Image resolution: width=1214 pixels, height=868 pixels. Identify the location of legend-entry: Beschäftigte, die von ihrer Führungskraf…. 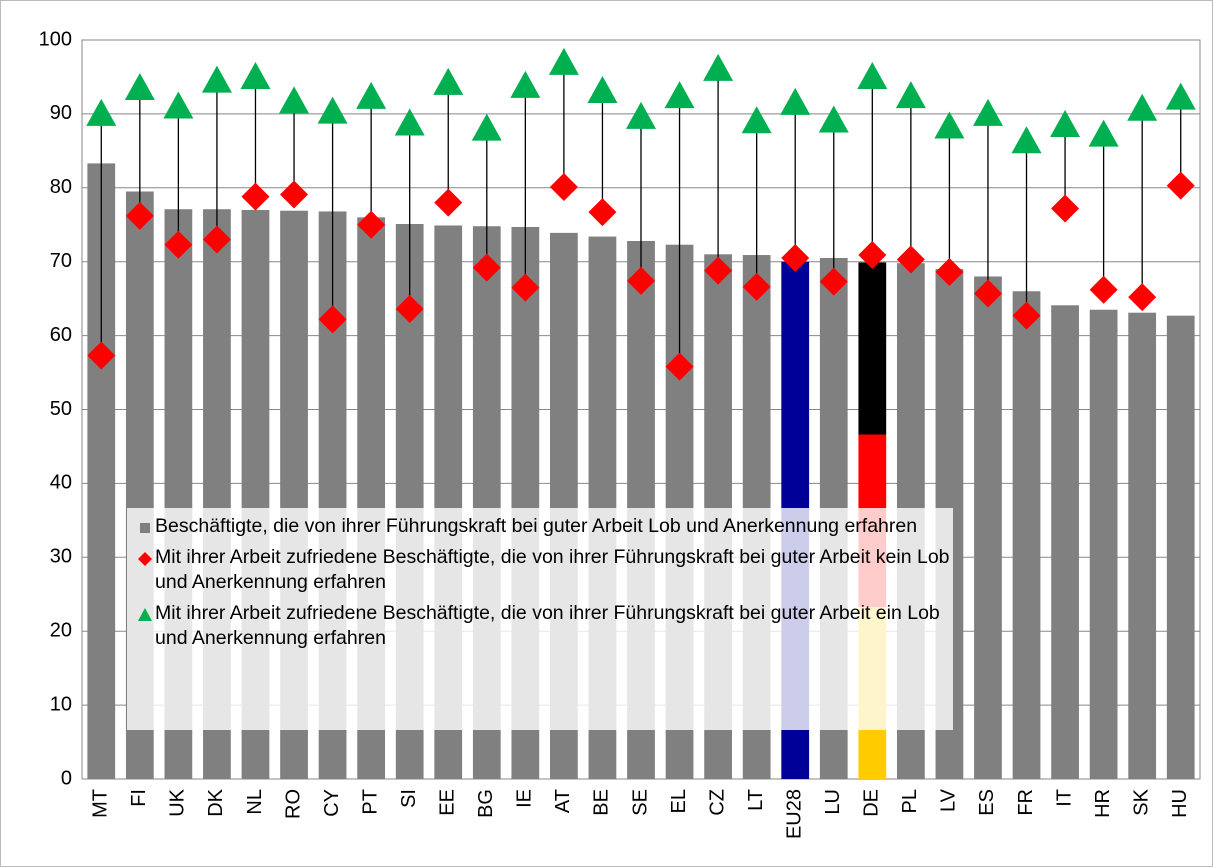
(540, 526).